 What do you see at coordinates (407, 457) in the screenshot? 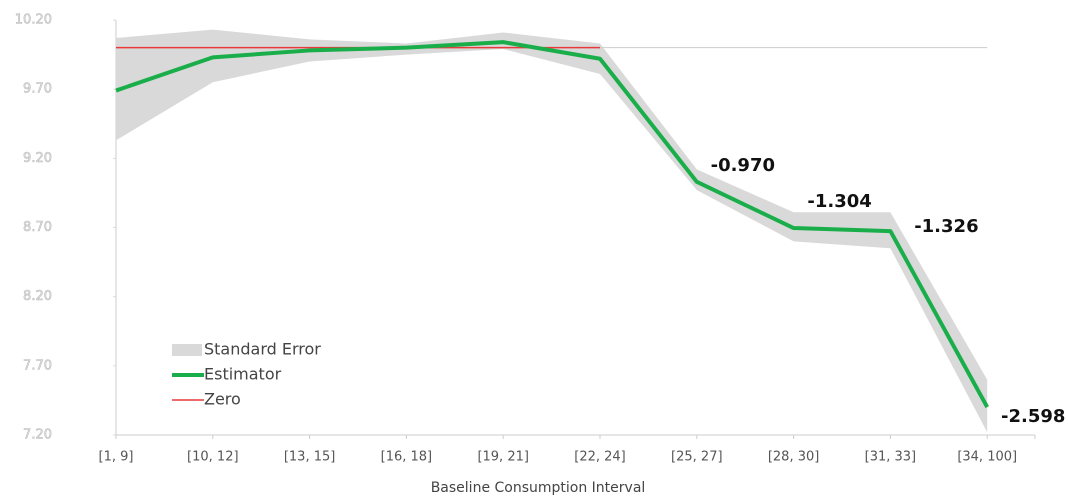
I see `x-tick-label: [16, 18]` at bounding box center [407, 457].